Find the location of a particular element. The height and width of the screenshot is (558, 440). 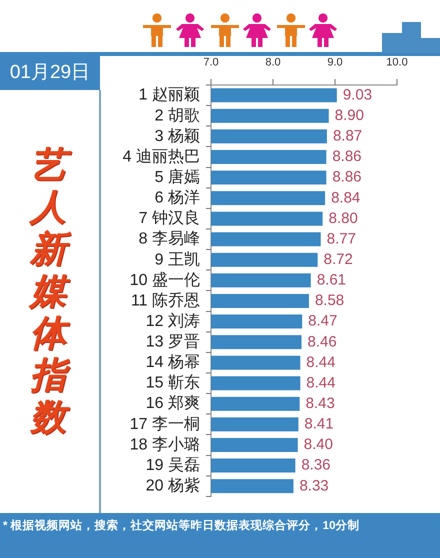

y-tick-label: 7 钟汉良 is located at coordinates (169, 218).